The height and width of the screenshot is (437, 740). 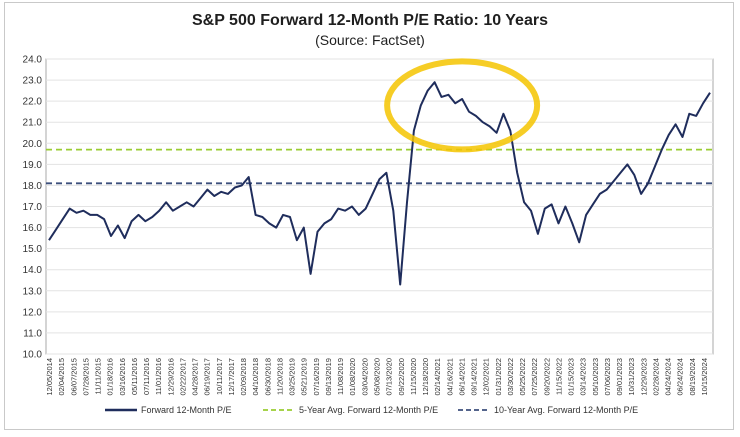 I want to click on x-tick-label: 08/19/2024, so click(x=692, y=377).